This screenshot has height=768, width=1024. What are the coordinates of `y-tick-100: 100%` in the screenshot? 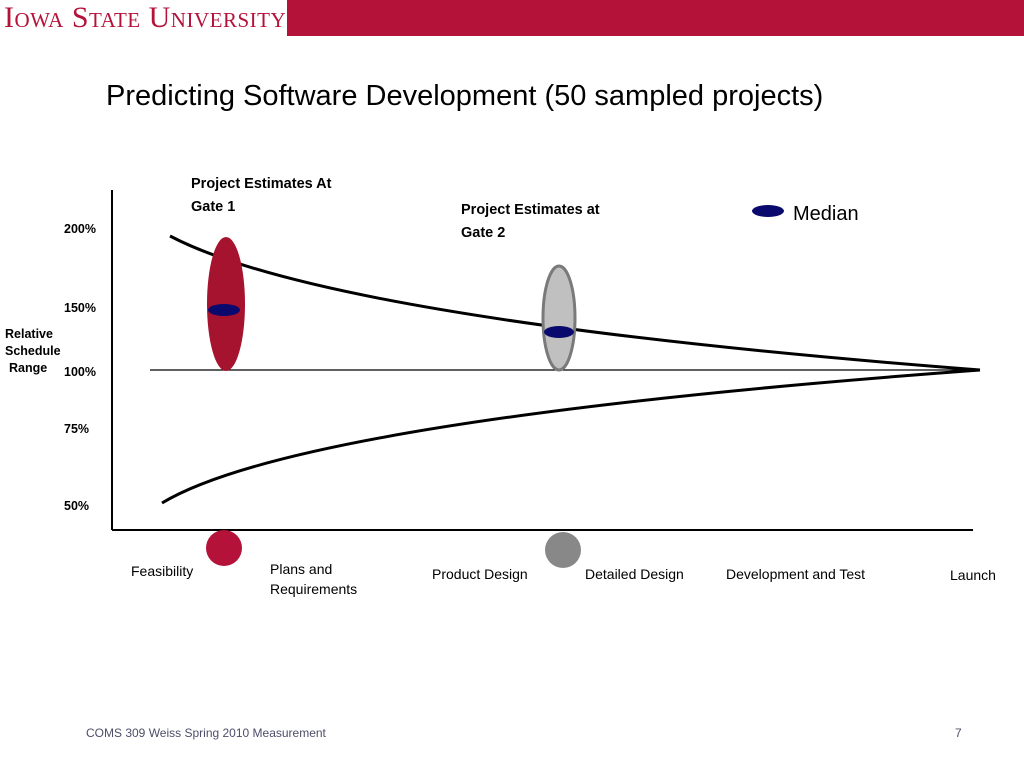 It's located at (80, 372).